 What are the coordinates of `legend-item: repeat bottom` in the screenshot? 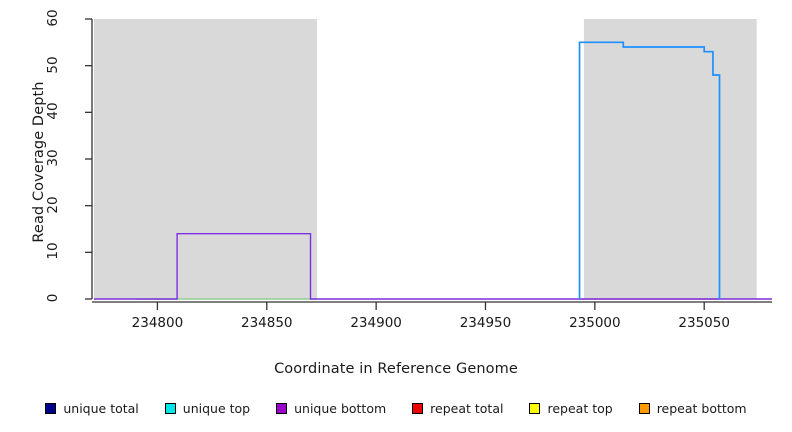 It's located at (692, 408).